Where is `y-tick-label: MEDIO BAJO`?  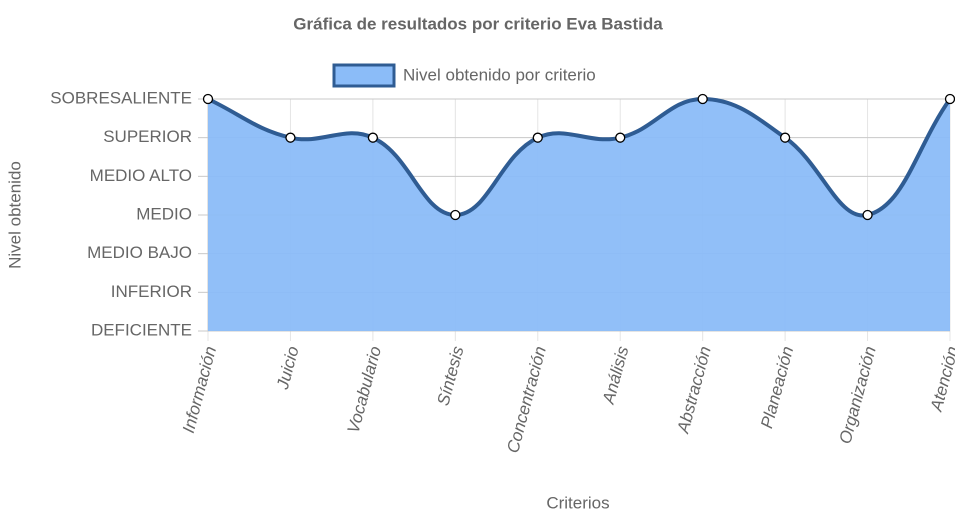
y-tick-label: MEDIO BAJO is located at coordinates (139, 252).